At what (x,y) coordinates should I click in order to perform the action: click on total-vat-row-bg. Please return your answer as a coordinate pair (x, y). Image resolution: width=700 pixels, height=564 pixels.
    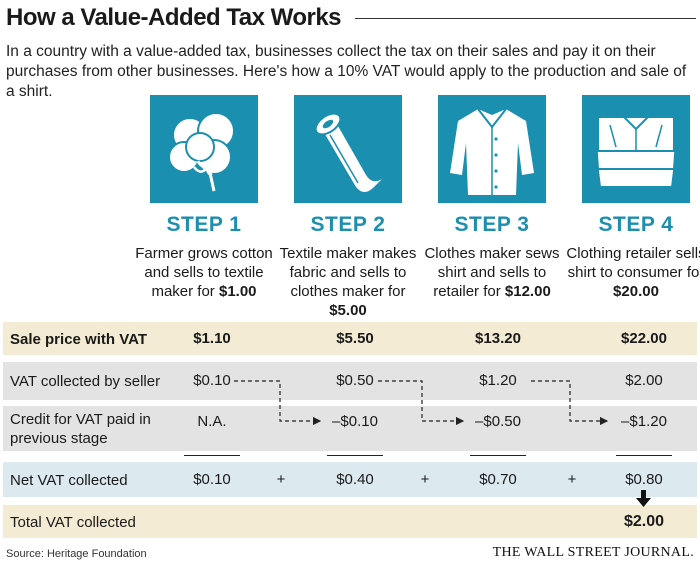
    Looking at the image, I should click on (350, 521).